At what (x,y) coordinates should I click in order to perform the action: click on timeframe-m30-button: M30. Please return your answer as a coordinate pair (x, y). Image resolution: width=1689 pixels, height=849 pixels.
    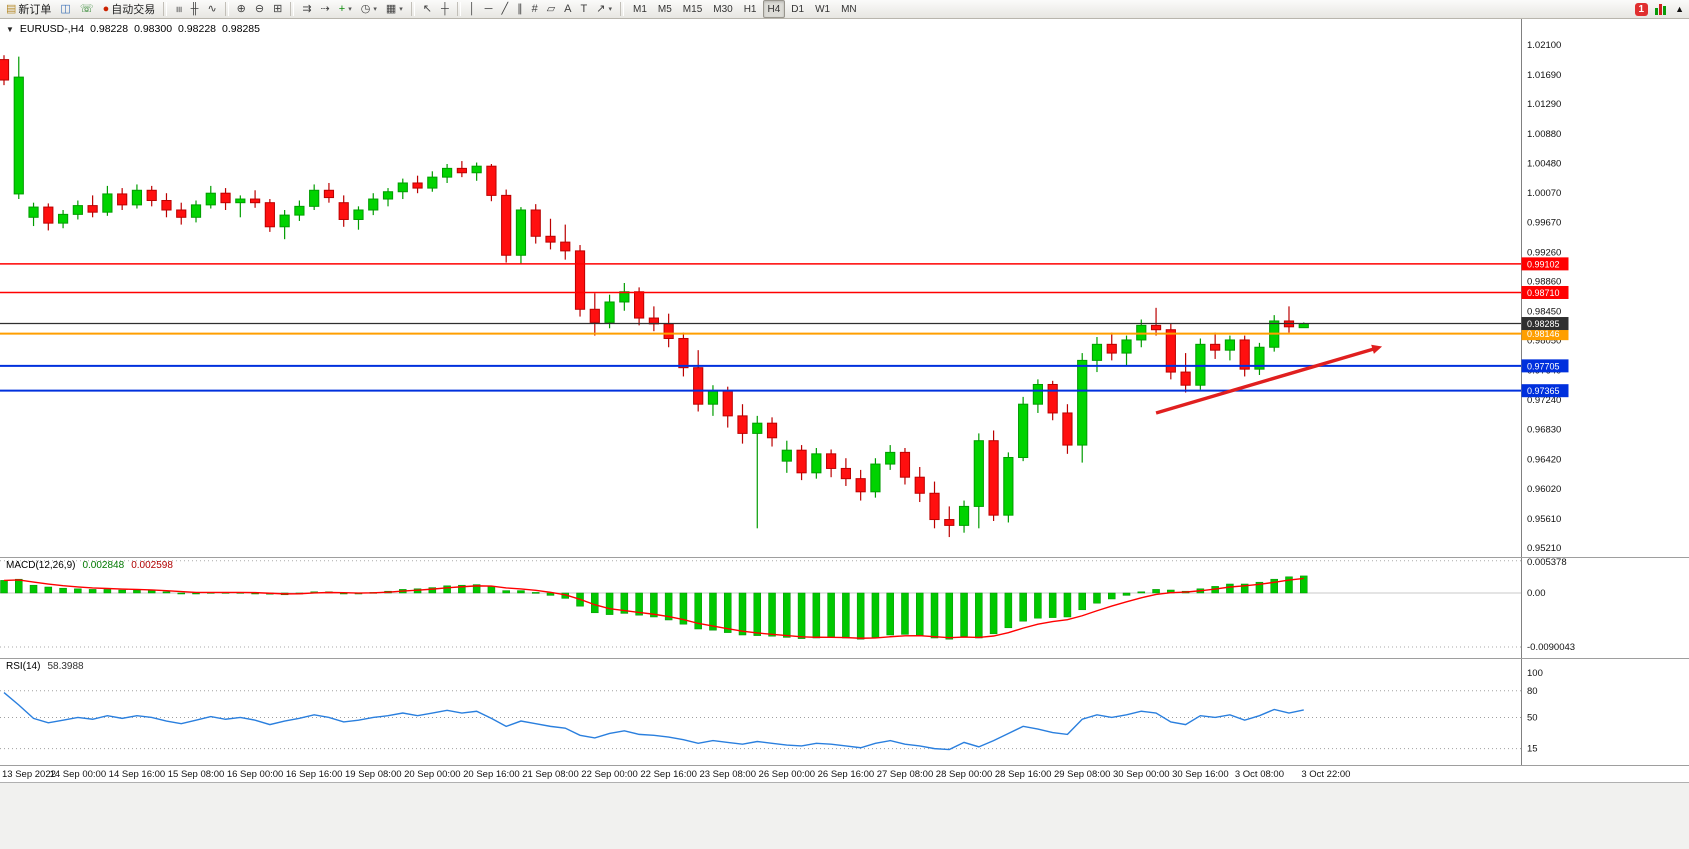
    Looking at the image, I should click on (723, 9).